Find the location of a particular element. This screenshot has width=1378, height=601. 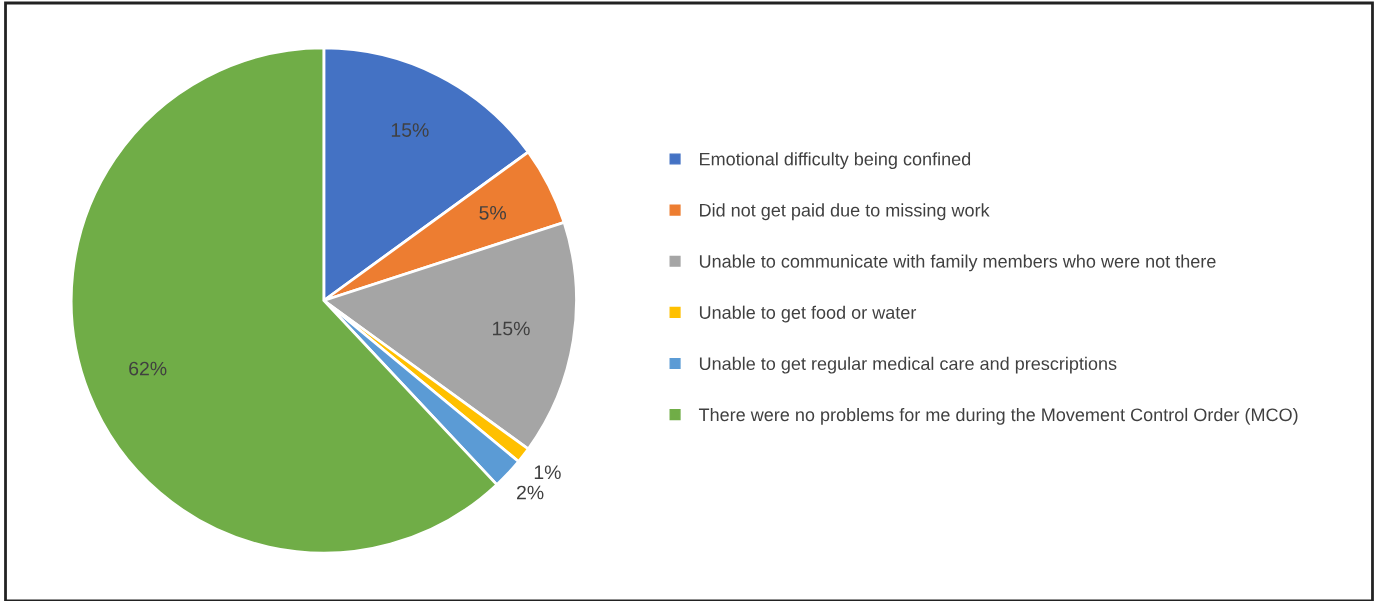

legend-label: Did not get paid due to missing work is located at coordinates (845, 212).